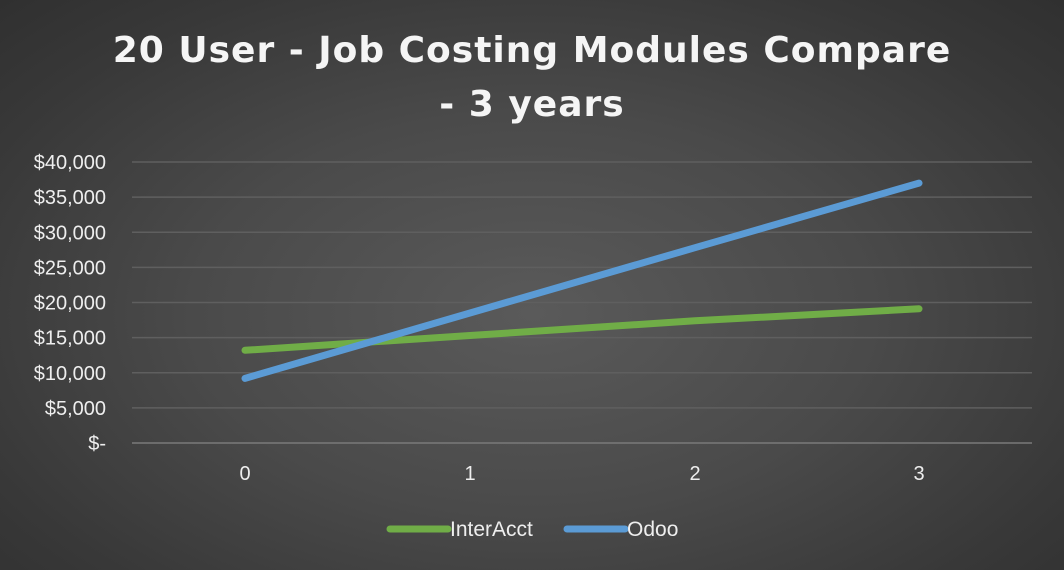 The image size is (1064, 570). Describe the element at coordinates (532, 104) in the screenshot. I see `chart-title-line-2: - 3 years` at that location.